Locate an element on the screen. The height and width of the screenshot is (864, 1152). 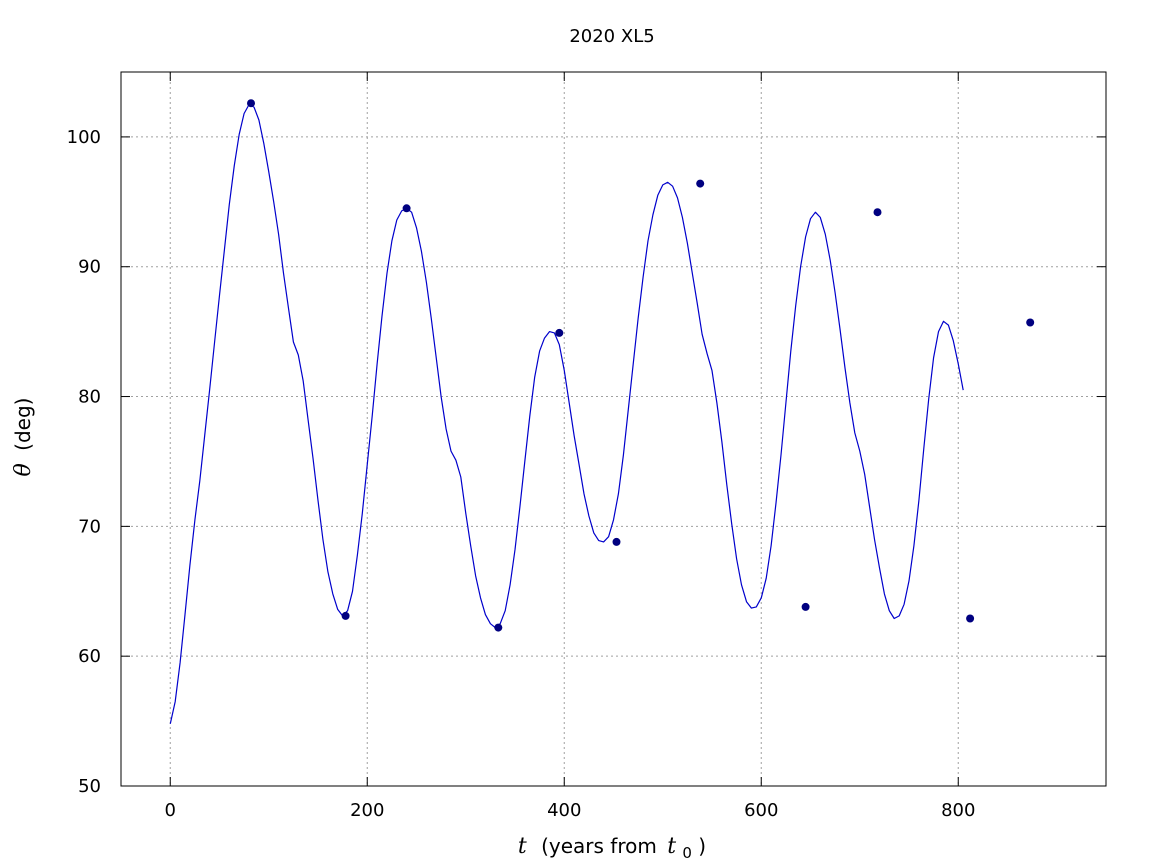
x-tick-label: 200 is located at coordinates (367, 810).